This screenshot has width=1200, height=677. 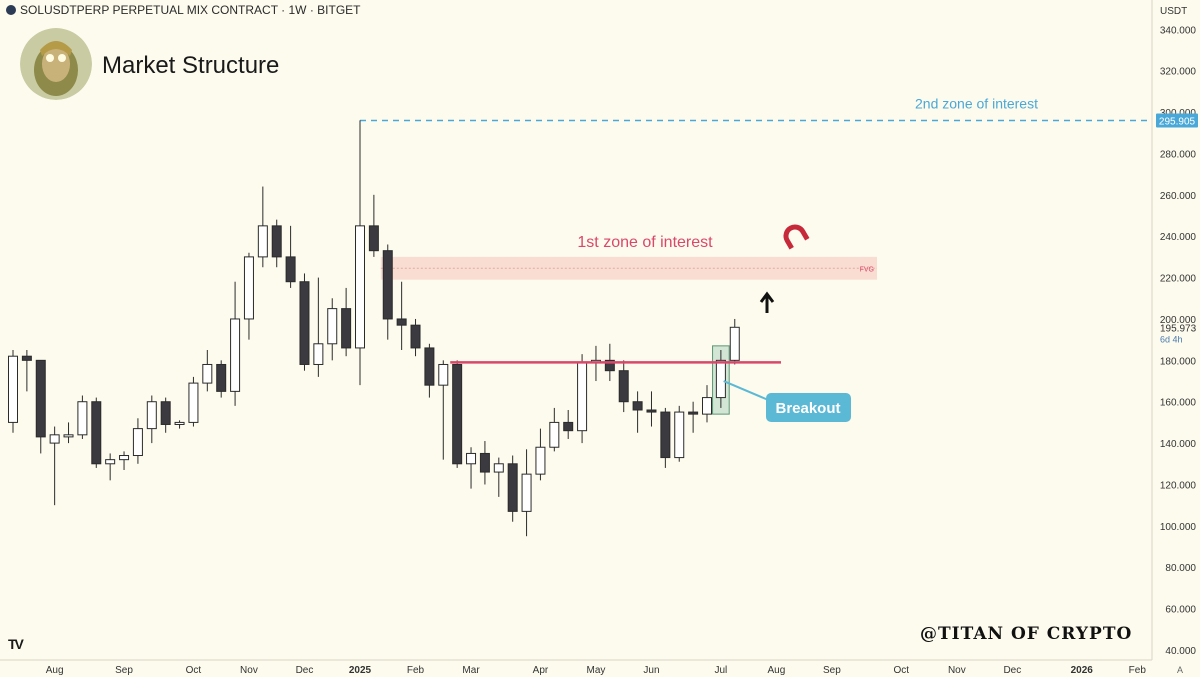 I want to click on y-tick-label: 120.000, so click(x=1178, y=485).